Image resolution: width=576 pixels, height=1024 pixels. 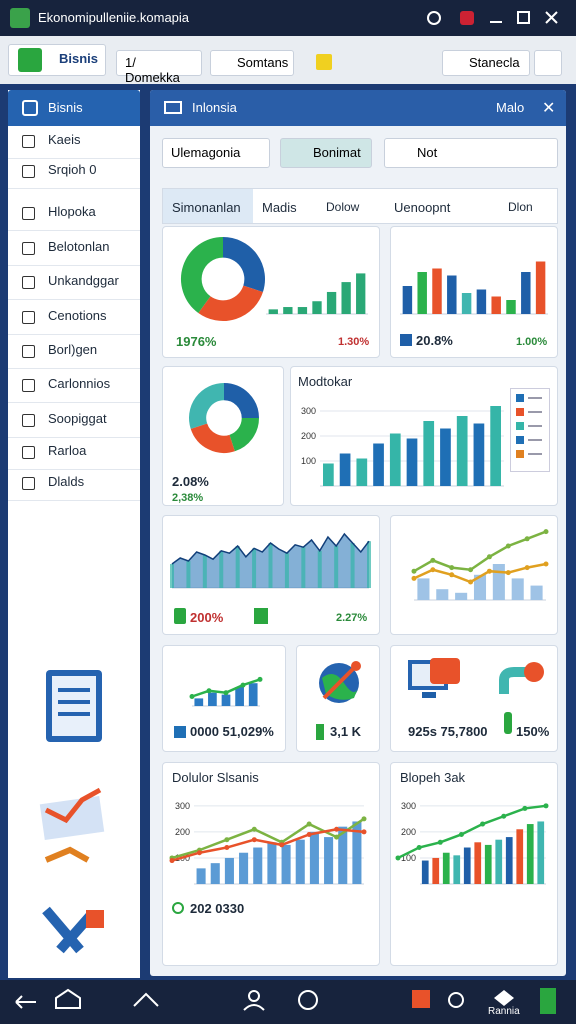 What do you see at coordinates (422, 207) in the screenshot?
I see `tab: Uenoopnt` at bounding box center [422, 207].